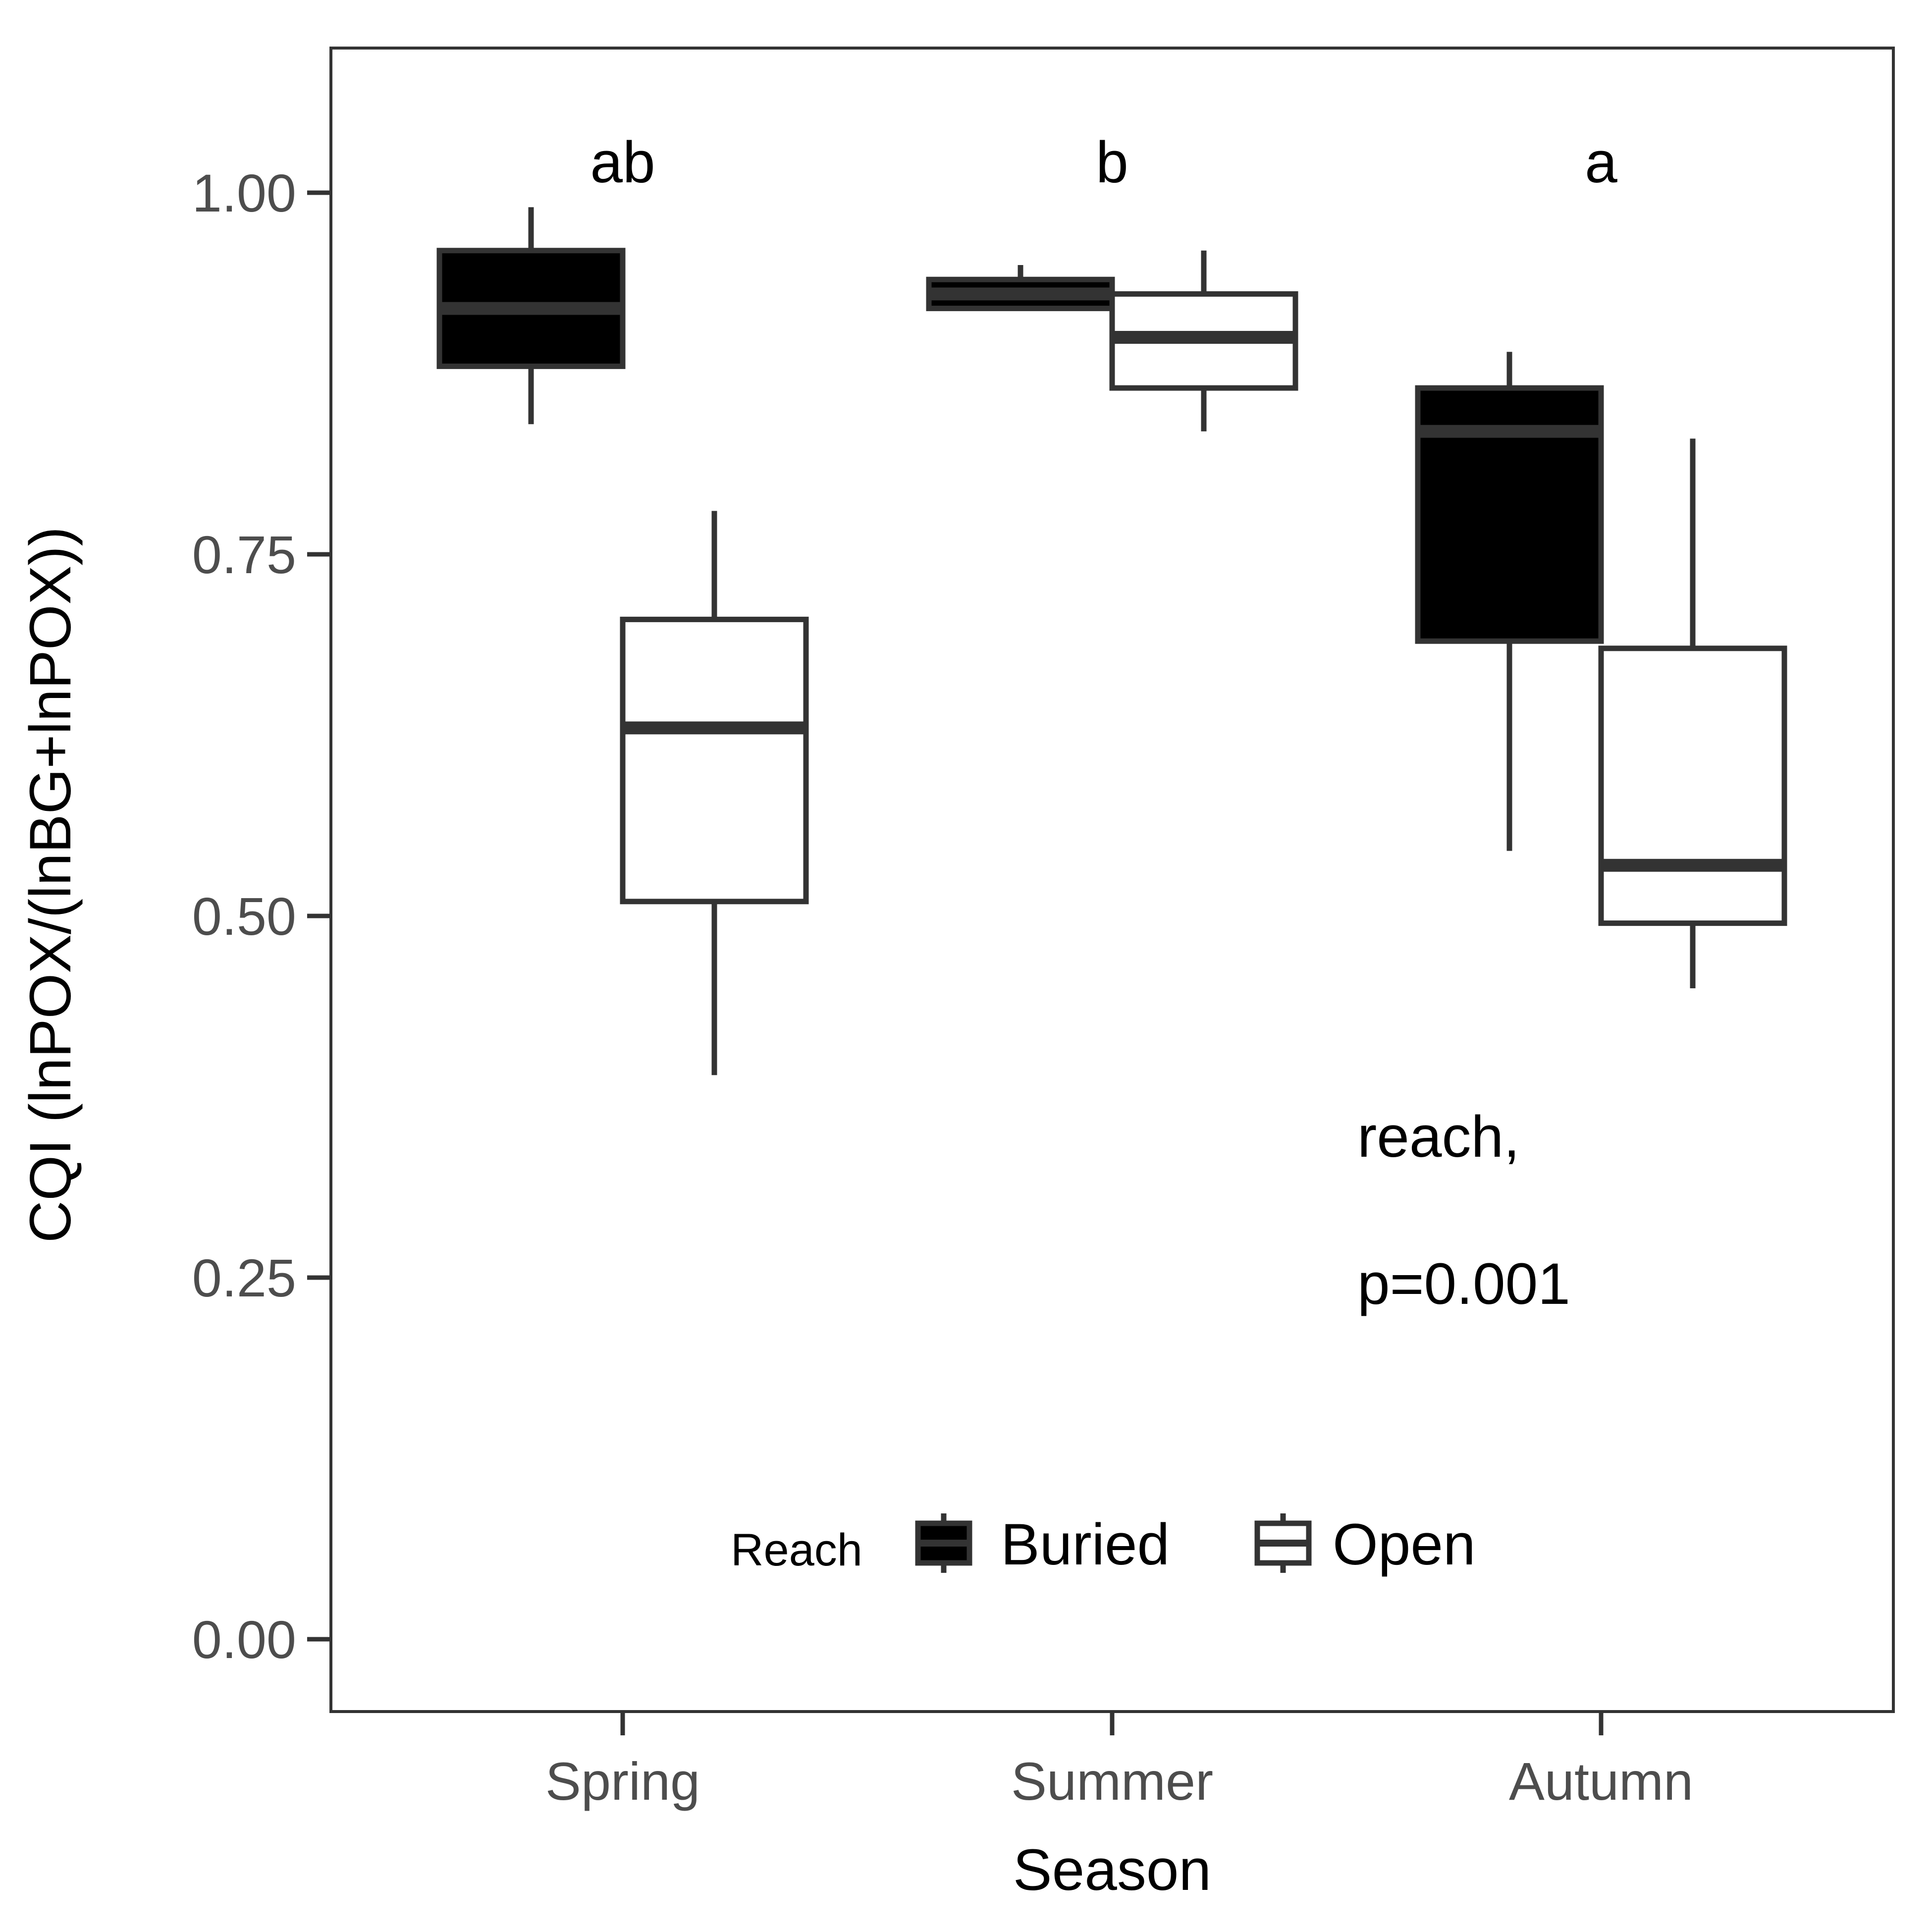 Image resolution: width=1932 pixels, height=1932 pixels. Describe the element at coordinates (1438, 1137) in the screenshot. I see `annotation-line-1: reach,` at that location.